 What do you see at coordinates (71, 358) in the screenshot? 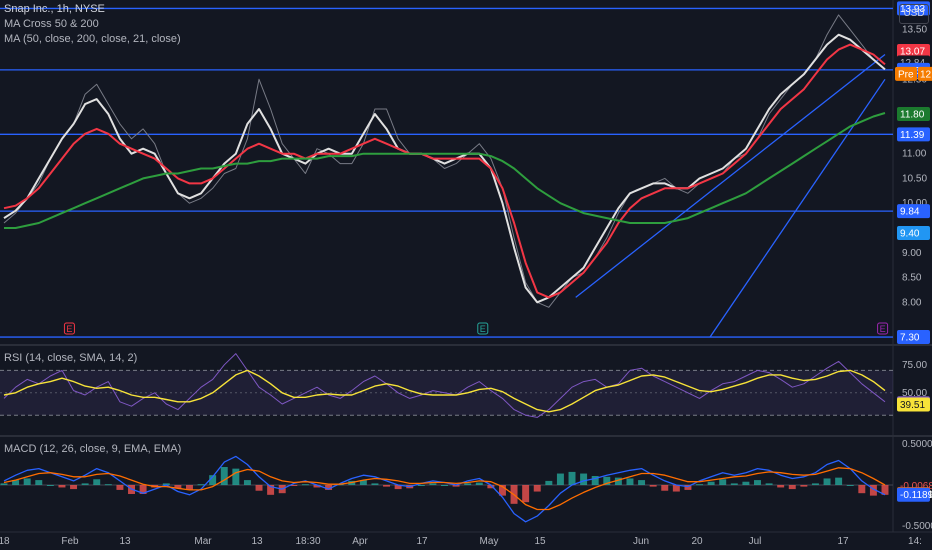
I see `rsi-label: RSI (14, close, SMA, 14, 2)` at bounding box center [71, 358].